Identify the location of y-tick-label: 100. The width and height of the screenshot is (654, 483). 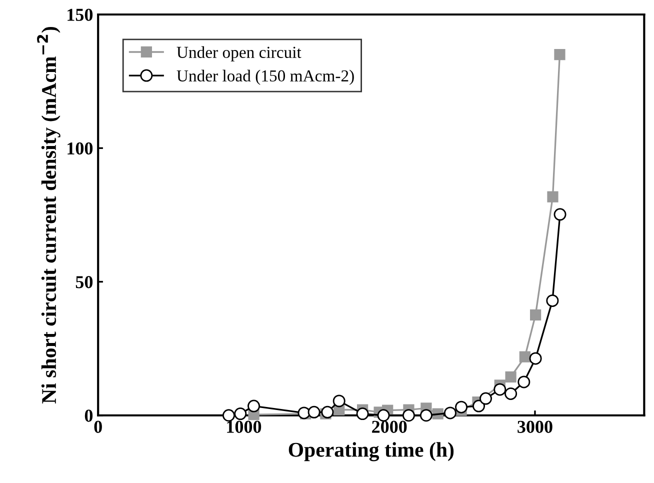
(80, 148).